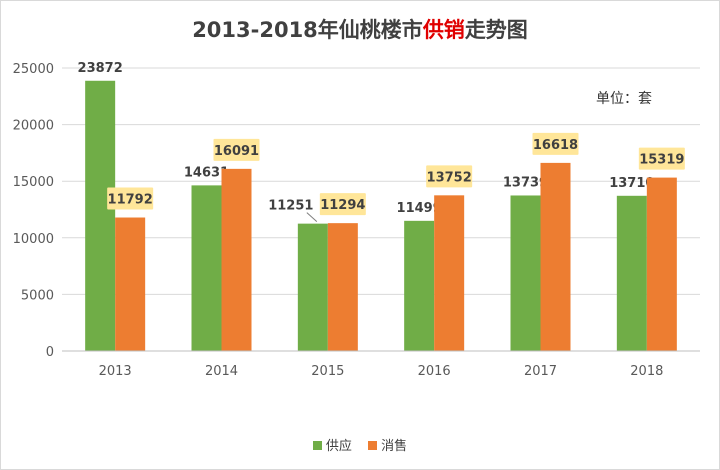 Image resolution: width=720 pixels, height=470 pixels. Describe the element at coordinates (332, 444) in the screenshot. I see `legend-item-supply: 供应` at that location.